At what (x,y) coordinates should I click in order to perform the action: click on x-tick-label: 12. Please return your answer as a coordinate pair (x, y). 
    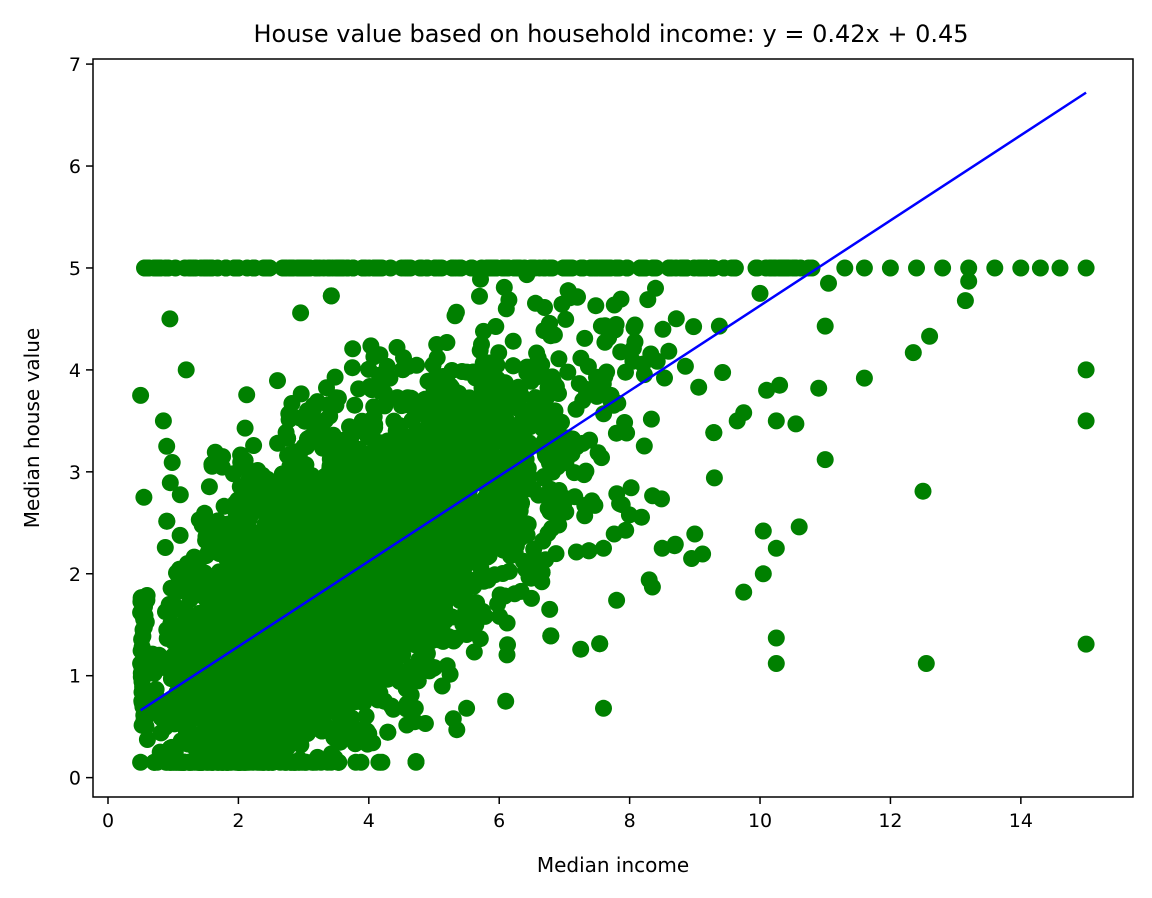
    Looking at the image, I should click on (890, 821).